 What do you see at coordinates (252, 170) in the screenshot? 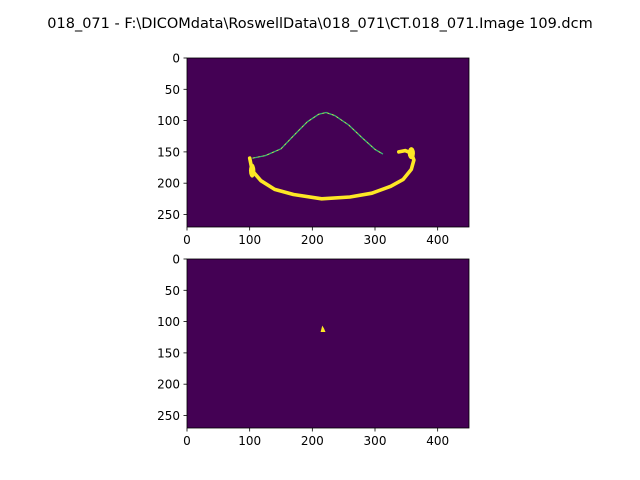
I see `mask-left-lobe` at bounding box center [252, 170].